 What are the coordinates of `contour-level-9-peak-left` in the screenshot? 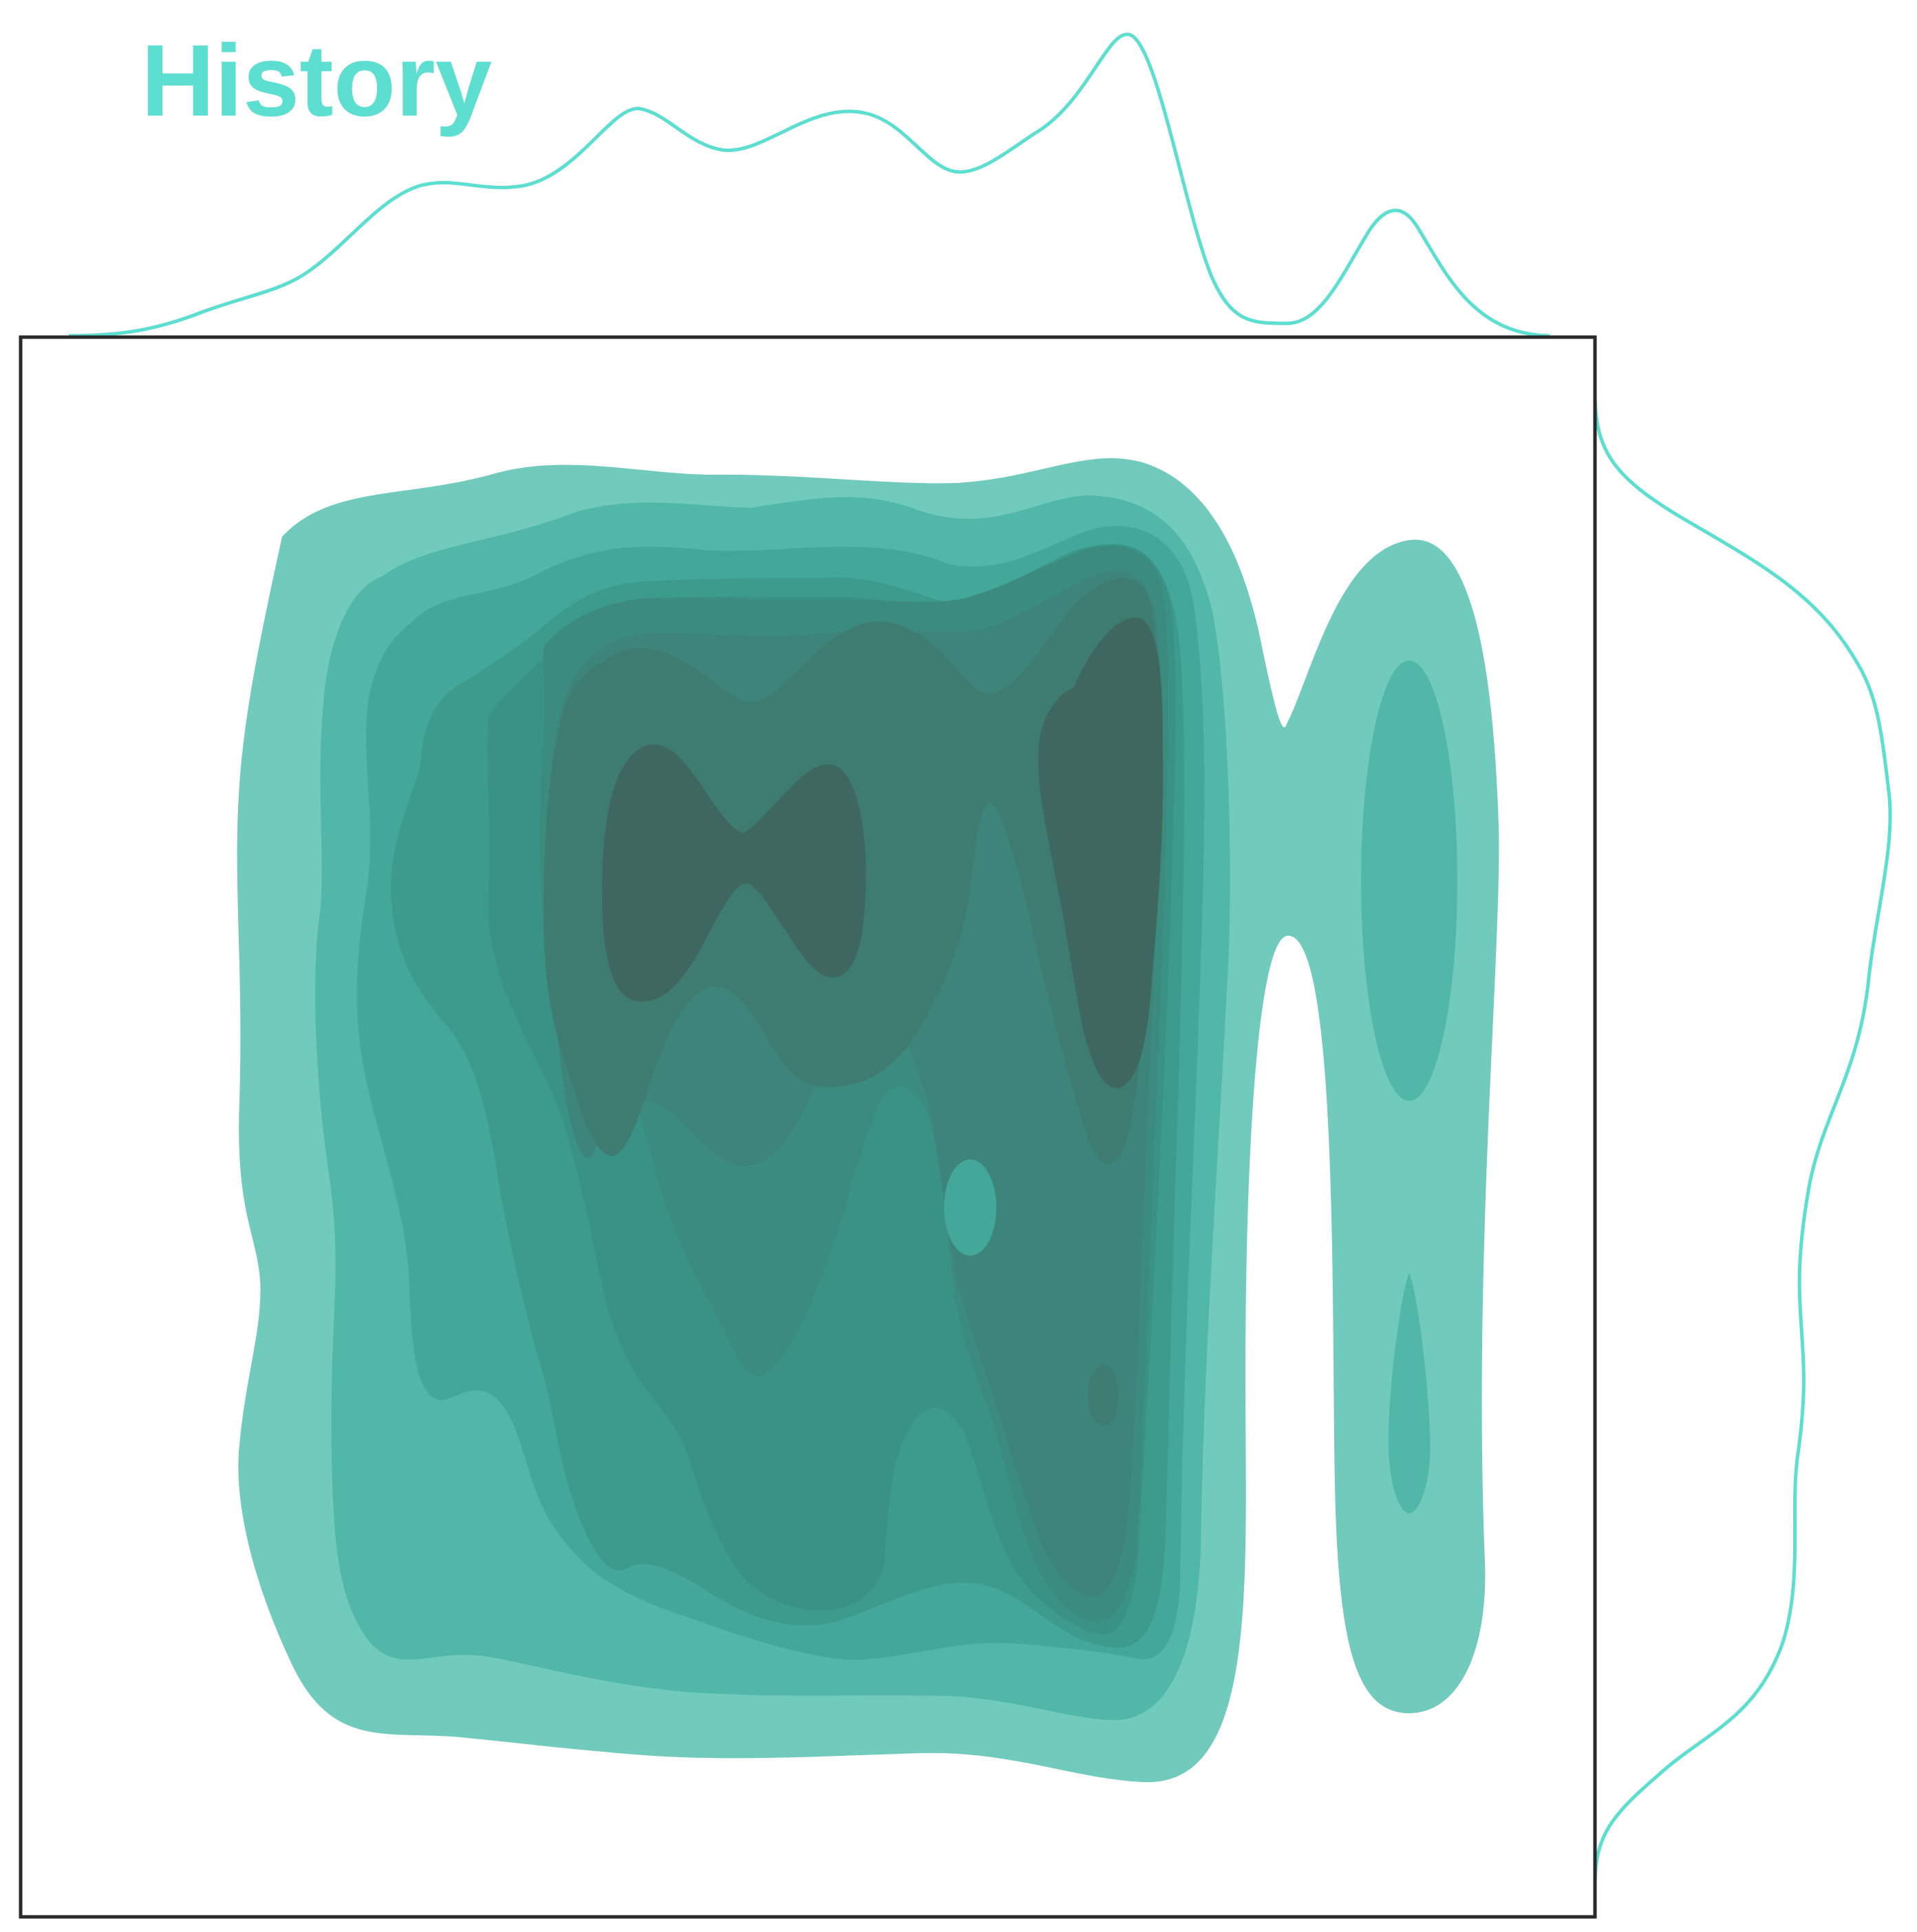 It's located at (734, 873).